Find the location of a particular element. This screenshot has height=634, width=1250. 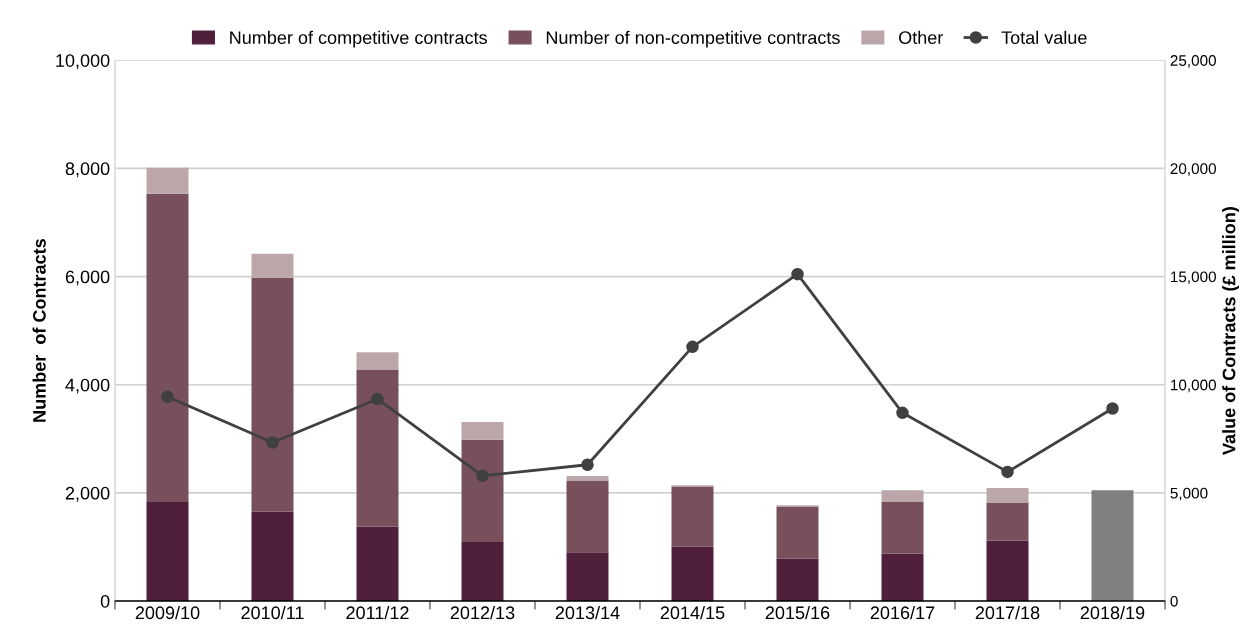

y2-tick-label: 5,000 is located at coordinates (1189, 494).